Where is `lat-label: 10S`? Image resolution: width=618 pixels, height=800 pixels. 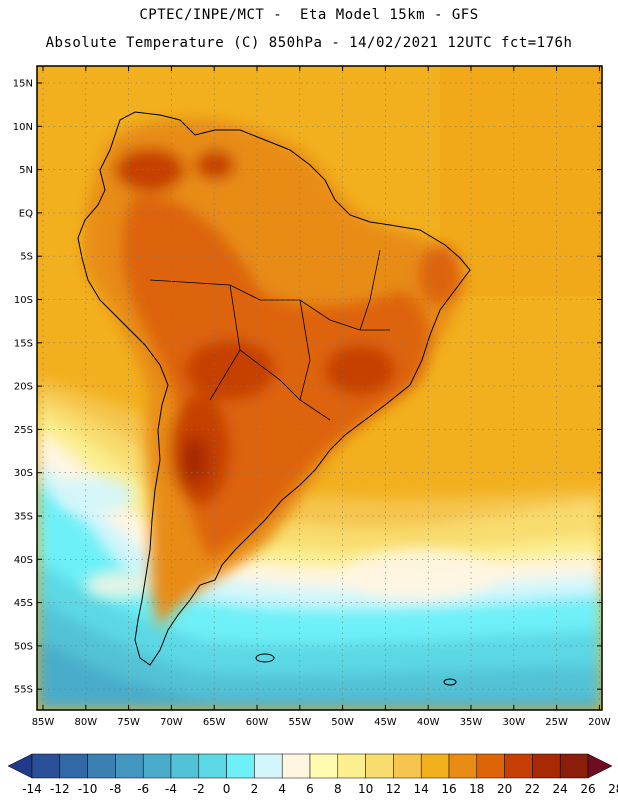
lat-label: 10S is located at coordinates (23, 300).